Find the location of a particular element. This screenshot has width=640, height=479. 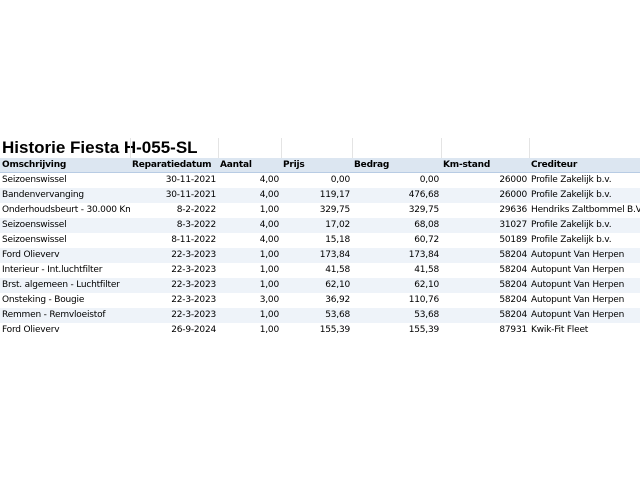

table-cell: 50189 is located at coordinates (513, 240).